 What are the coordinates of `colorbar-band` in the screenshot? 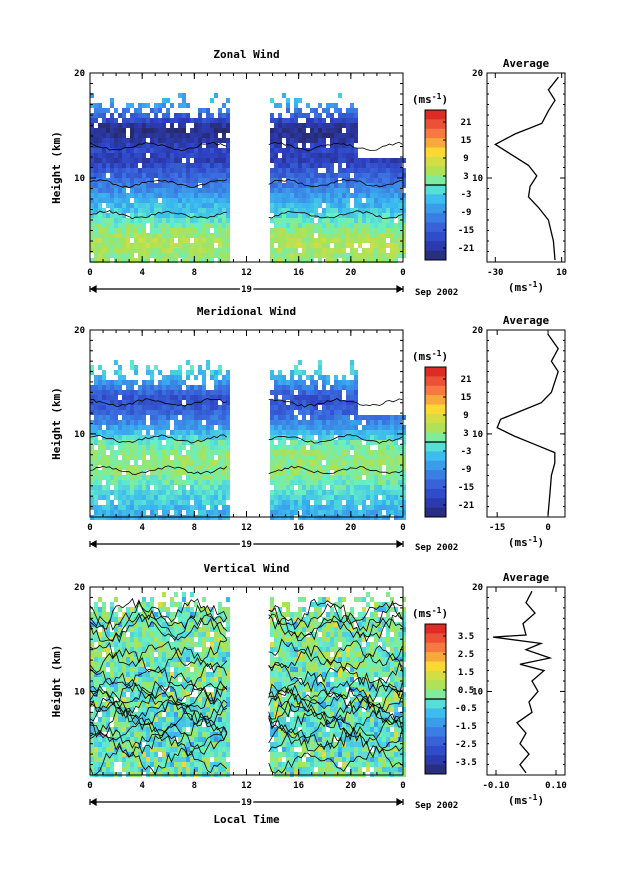 It's located at (435, 246).